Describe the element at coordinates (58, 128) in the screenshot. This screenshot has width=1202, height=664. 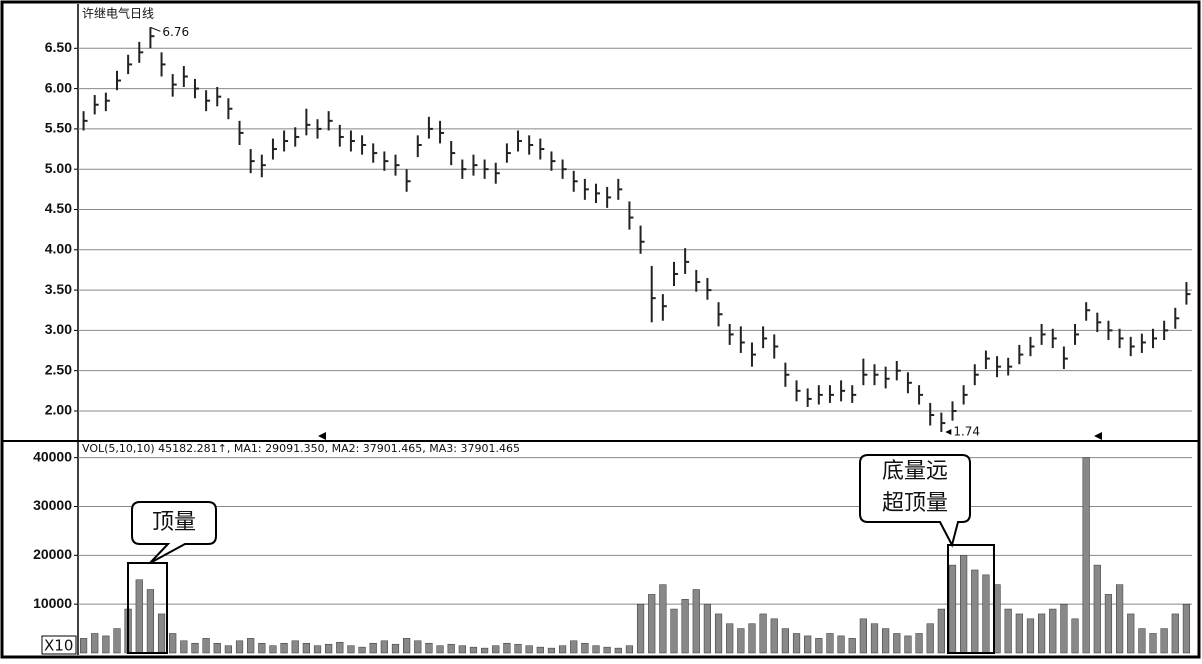
I see `y-tick-label: 5.50` at that location.